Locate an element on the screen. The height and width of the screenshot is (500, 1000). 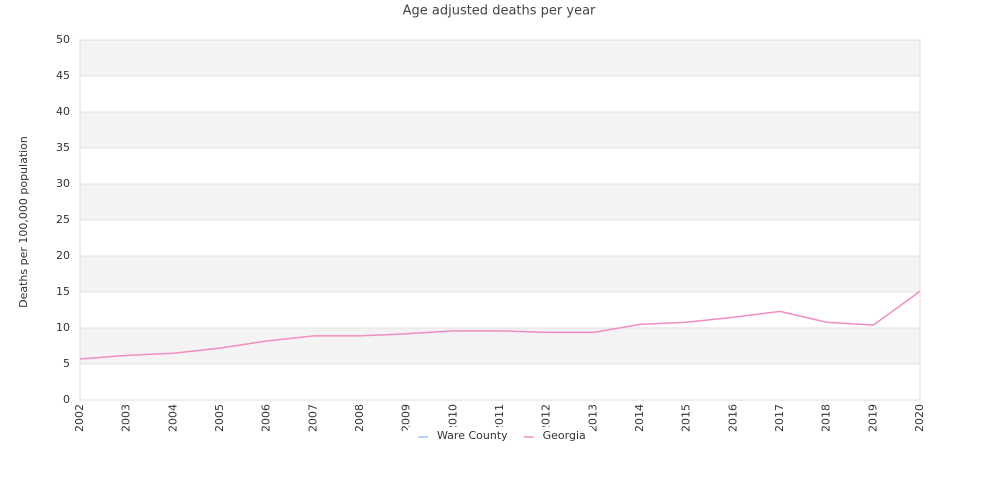
x-tick-label: 2005 is located at coordinates (219, 418).